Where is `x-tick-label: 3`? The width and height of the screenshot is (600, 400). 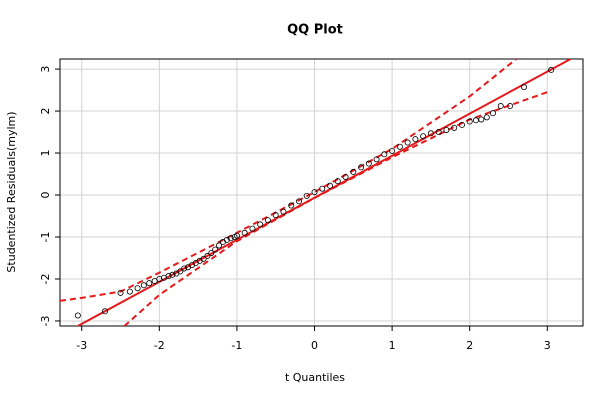
x-tick-label: 3 is located at coordinates (547, 345).